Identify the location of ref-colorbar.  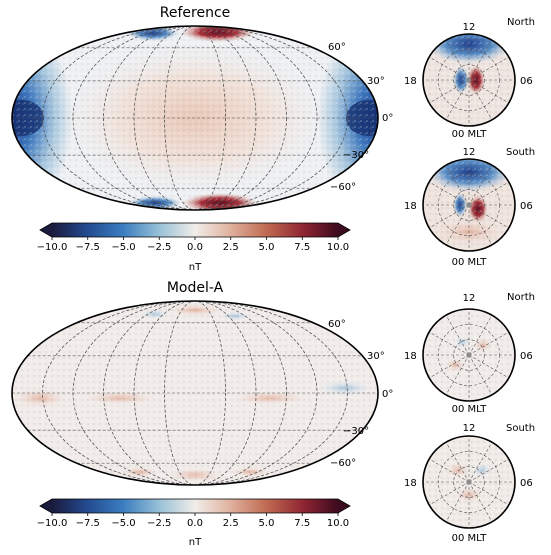
(195, 230).